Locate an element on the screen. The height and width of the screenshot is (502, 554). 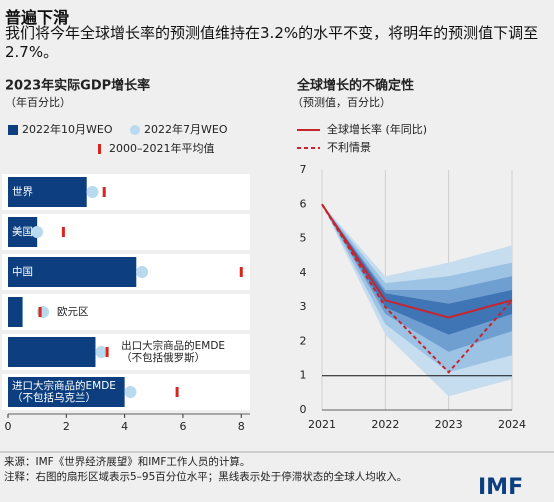
logo: IMF is located at coordinates (500, 487).